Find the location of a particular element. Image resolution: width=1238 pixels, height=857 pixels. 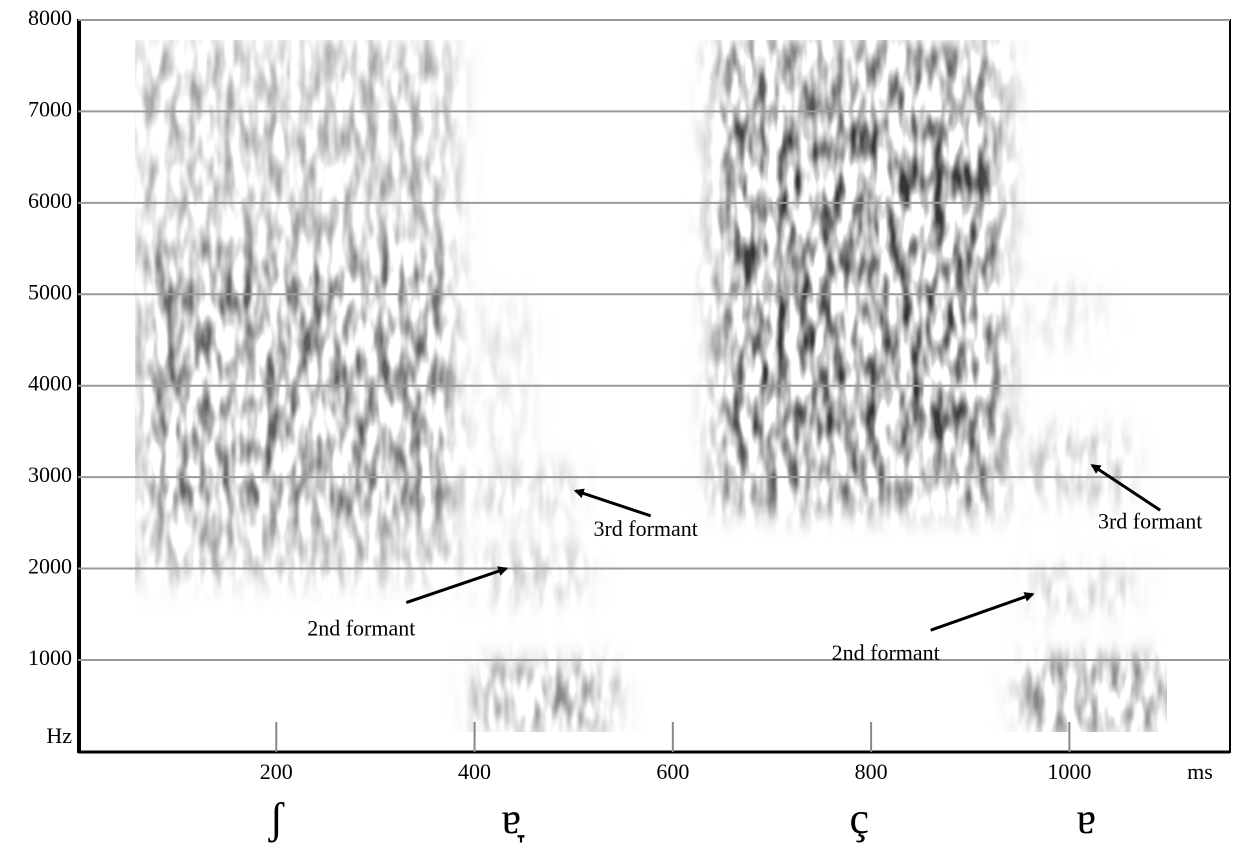

y-axis-label: Hz is located at coordinates (59, 735).